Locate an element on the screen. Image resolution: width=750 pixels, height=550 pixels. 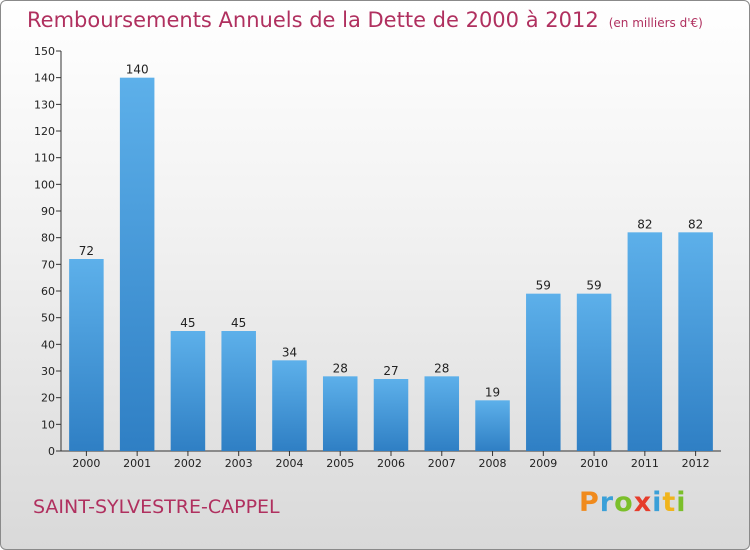
bar-value-label: 72 is located at coordinates (86, 251).